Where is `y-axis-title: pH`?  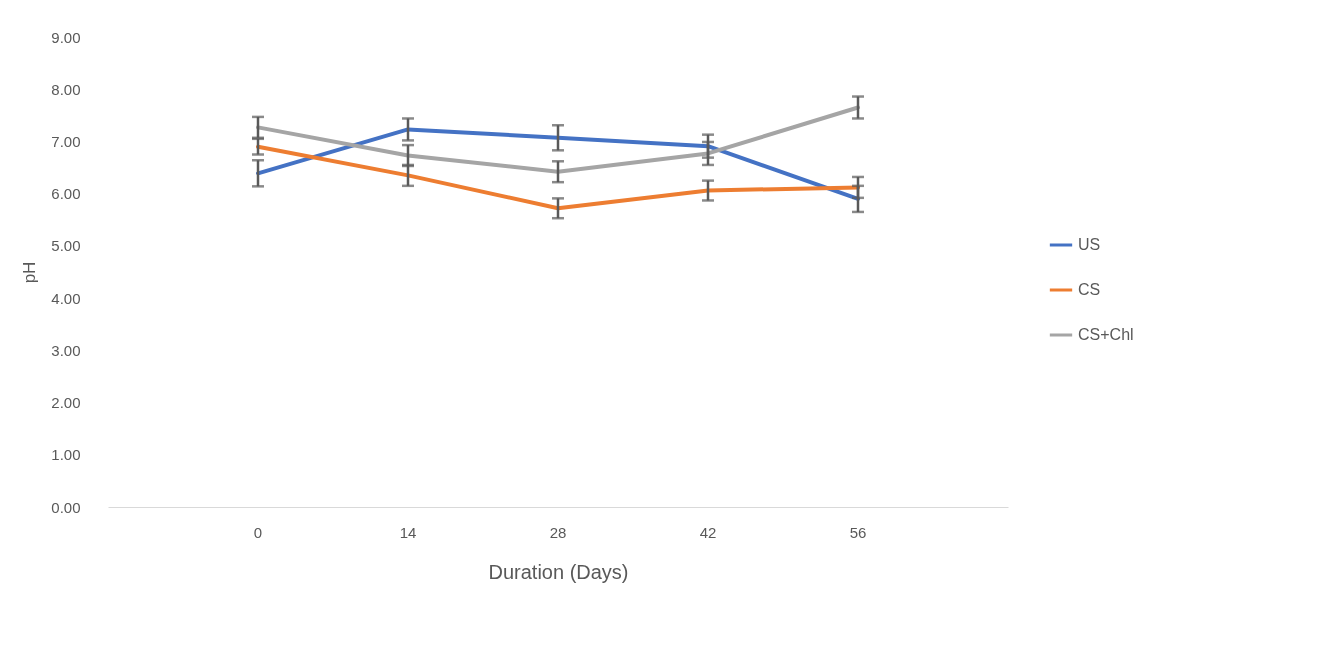 y-axis-title: pH is located at coordinates (30, 272).